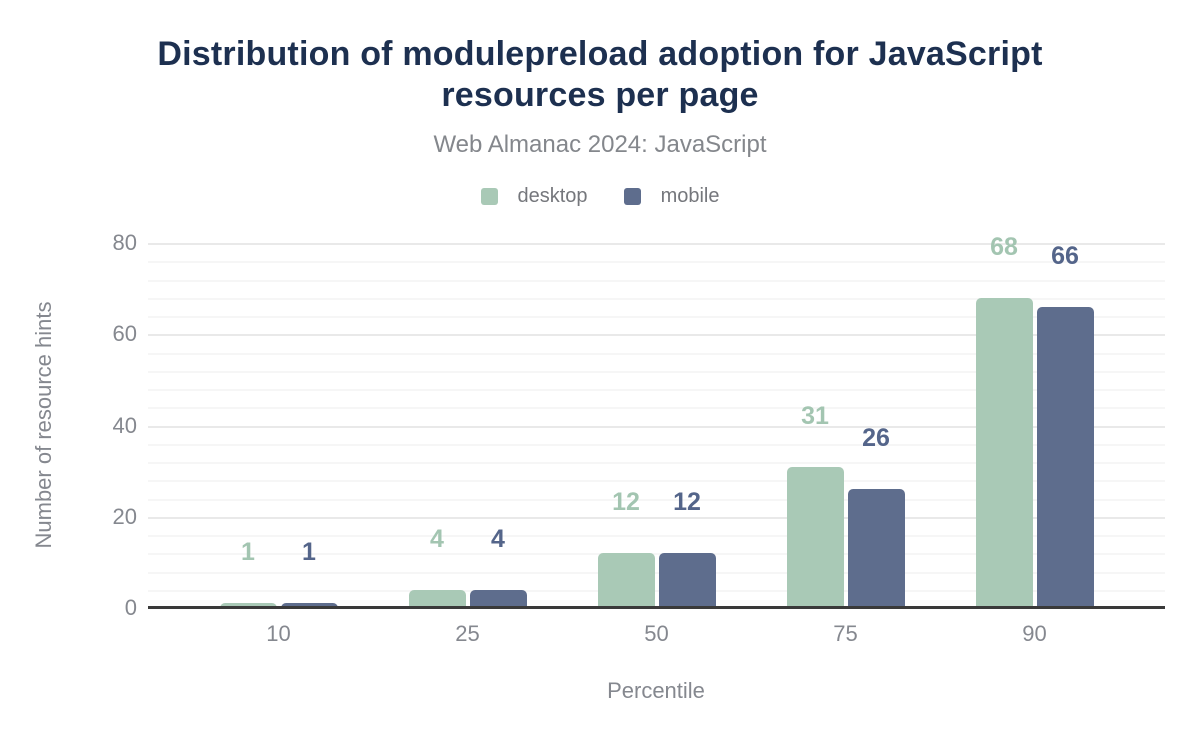  I want to click on bar-mobile-p25, so click(498, 598).